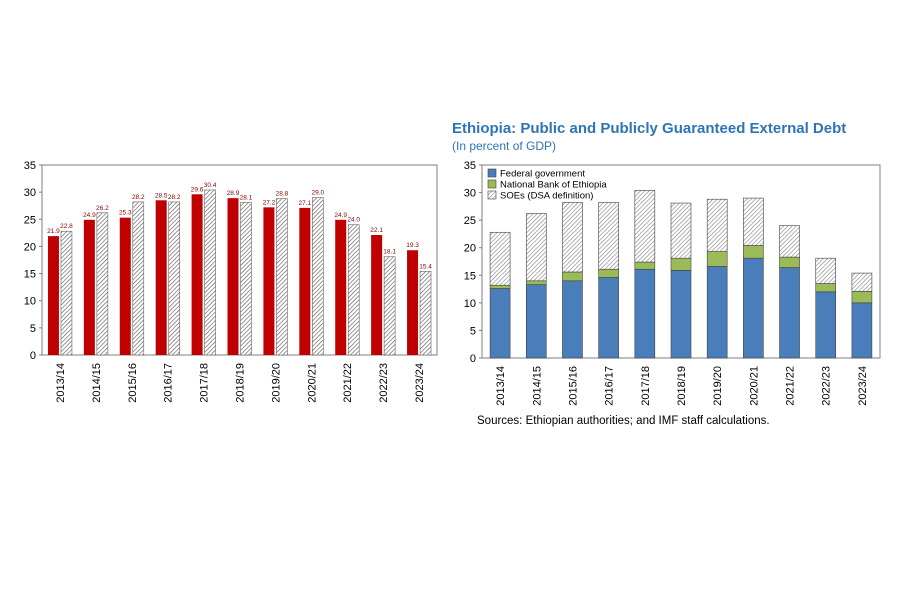  What do you see at coordinates (125, 213) in the screenshot?
I see `data-label-a: 25.3` at bounding box center [125, 213].